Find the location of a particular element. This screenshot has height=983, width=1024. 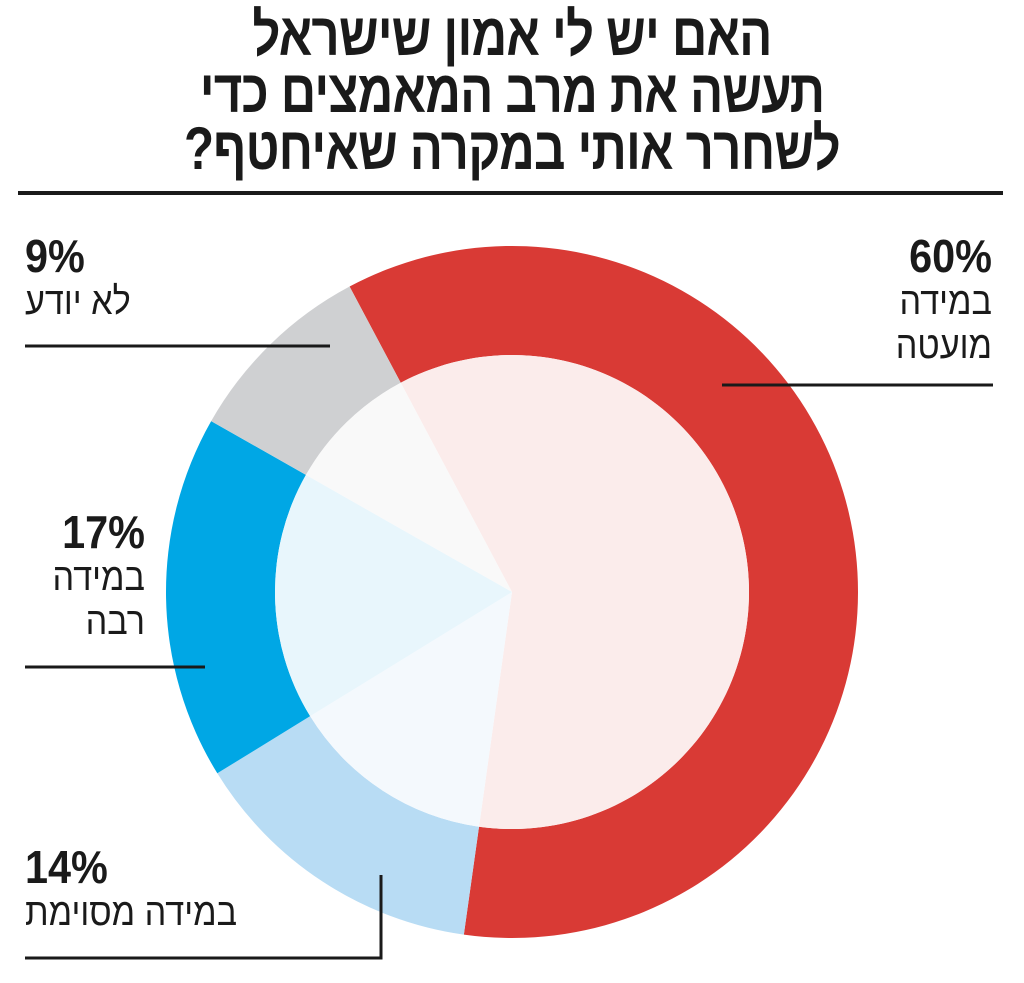

data-label-60: 60% במידה מועטה is located at coordinates (938, 300).